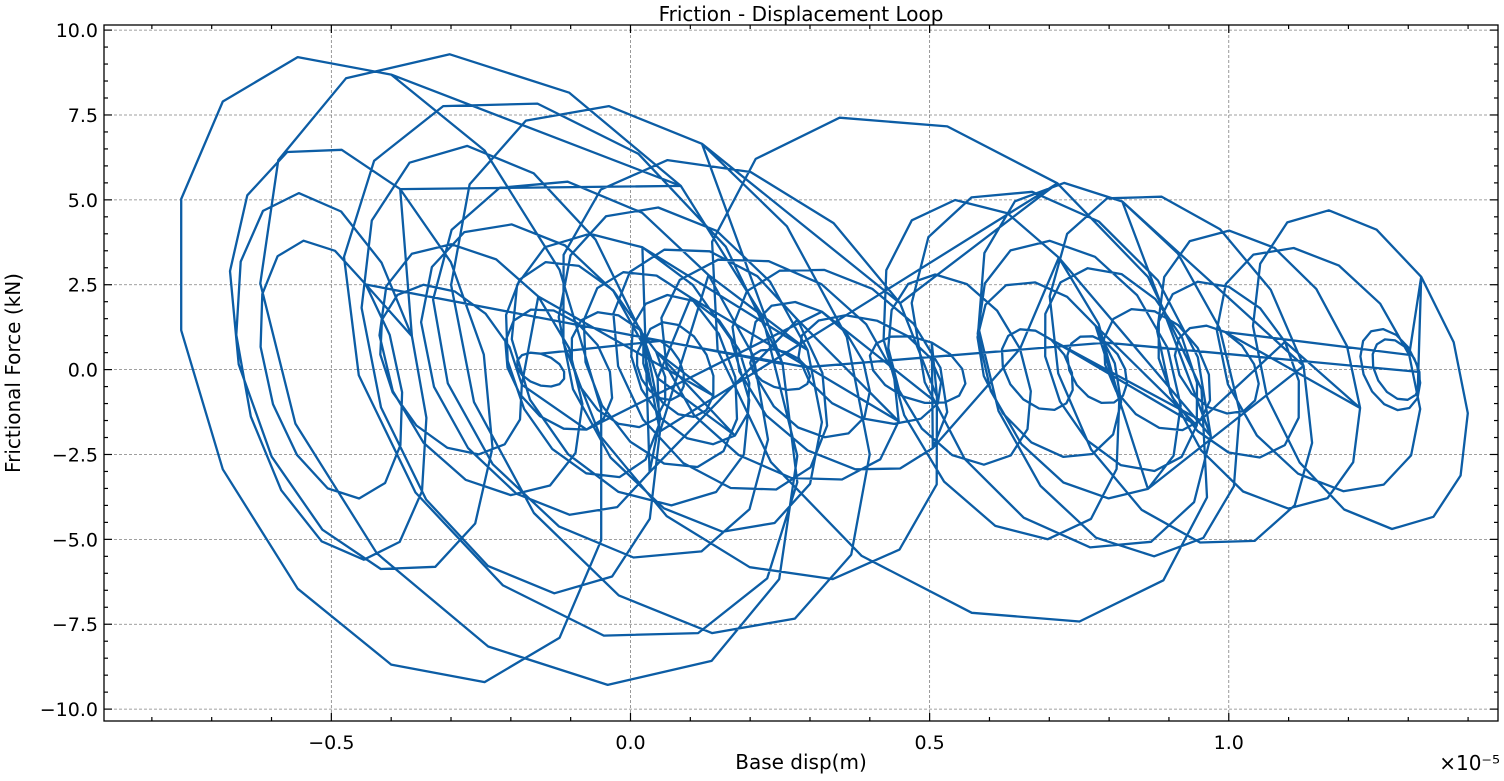  What do you see at coordinates (801, 762) in the screenshot?
I see `x-axis-label: Base disp(m)` at bounding box center [801, 762].